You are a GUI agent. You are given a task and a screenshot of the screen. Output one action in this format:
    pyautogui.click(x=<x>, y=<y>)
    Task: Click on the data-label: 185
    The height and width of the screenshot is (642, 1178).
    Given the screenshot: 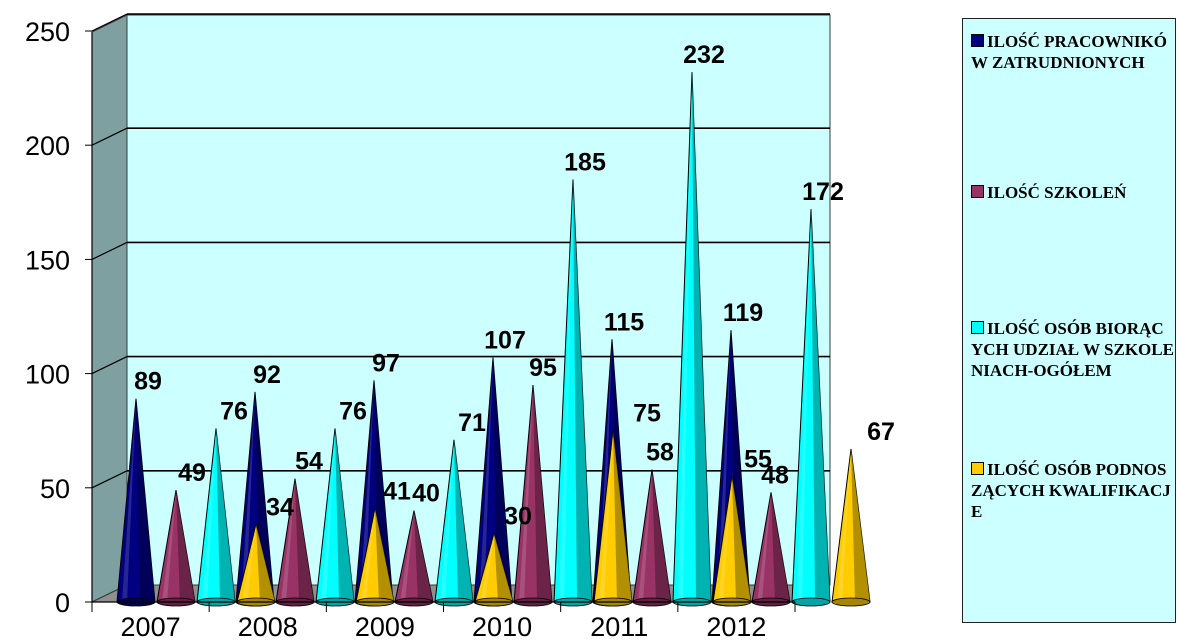 What is the action you would take?
    pyautogui.click(x=585, y=162)
    